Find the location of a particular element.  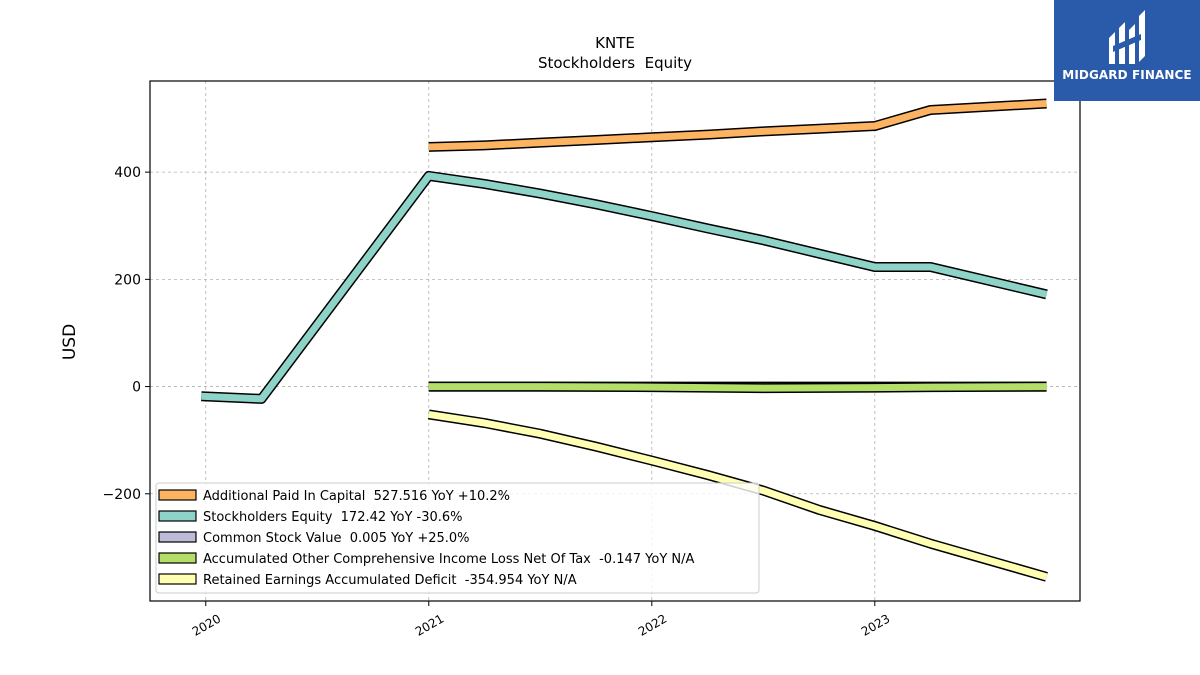

legend-box is located at coordinates (457, 538).